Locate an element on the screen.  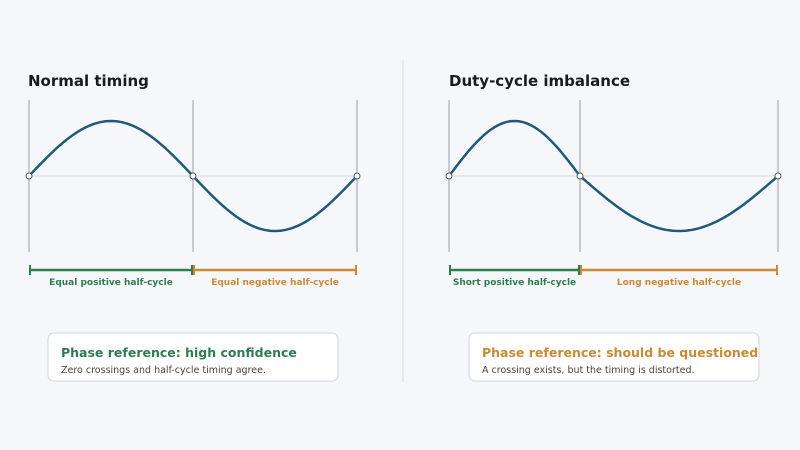
positive-half-label: Equal positive half-cycle is located at coordinates (111, 283).